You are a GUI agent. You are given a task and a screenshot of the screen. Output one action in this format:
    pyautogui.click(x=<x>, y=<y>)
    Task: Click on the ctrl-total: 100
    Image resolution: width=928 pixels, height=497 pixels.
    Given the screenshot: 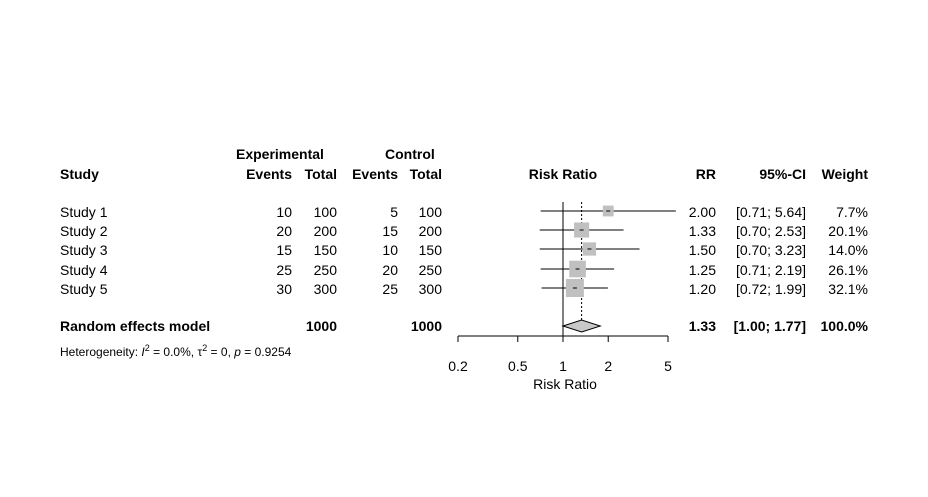 What is the action you would take?
    pyautogui.click(x=430, y=212)
    